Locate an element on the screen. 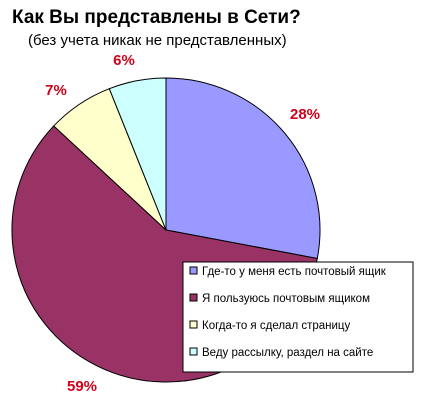  legend-label: Где-то у меня есть почтовый ящик is located at coordinates (294, 272).